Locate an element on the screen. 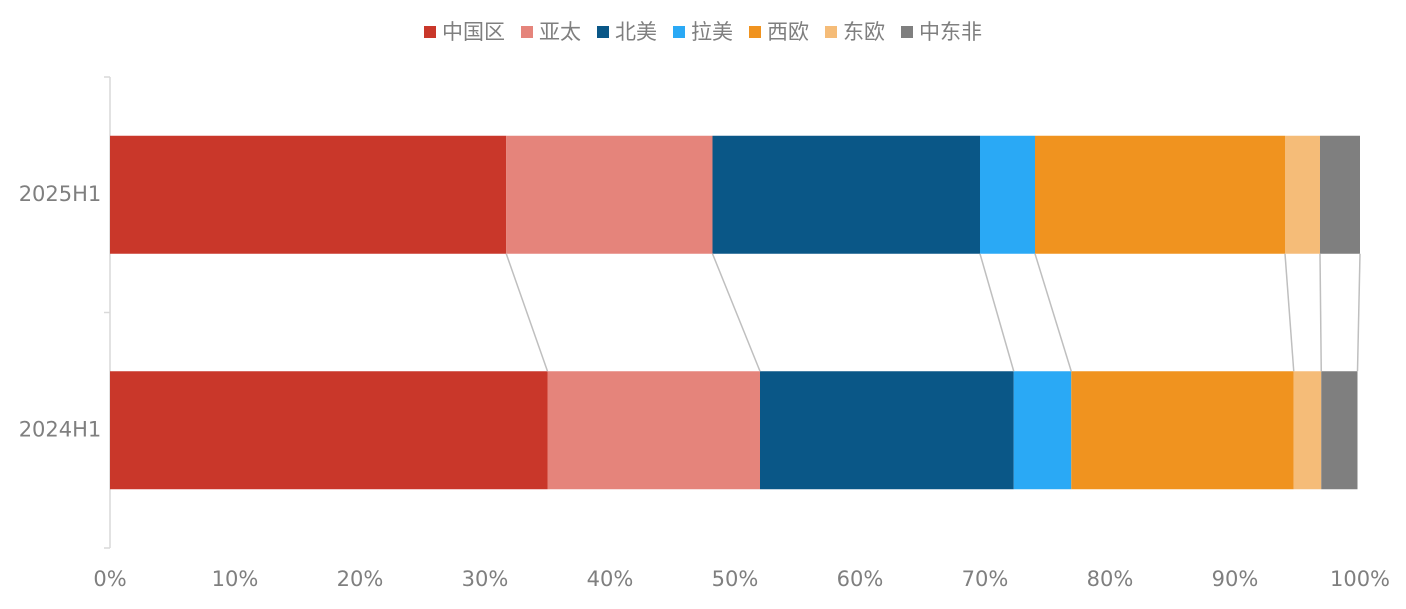  legend-label: 中东非 is located at coordinates (950, 32).